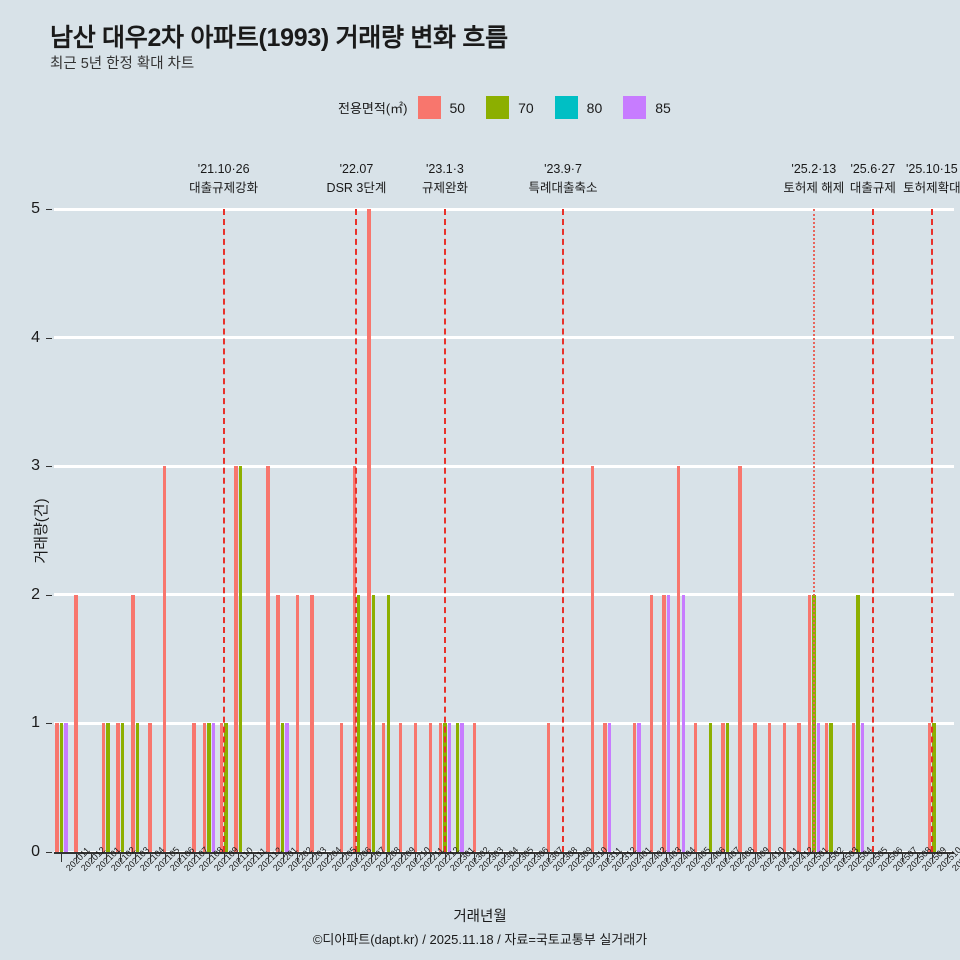 This screenshot has height=960, width=960. Describe the element at coordinates (122, 64) in the screenshot. I see `page-subtitle: 최근 5년 한정 확대 차트` at that location.